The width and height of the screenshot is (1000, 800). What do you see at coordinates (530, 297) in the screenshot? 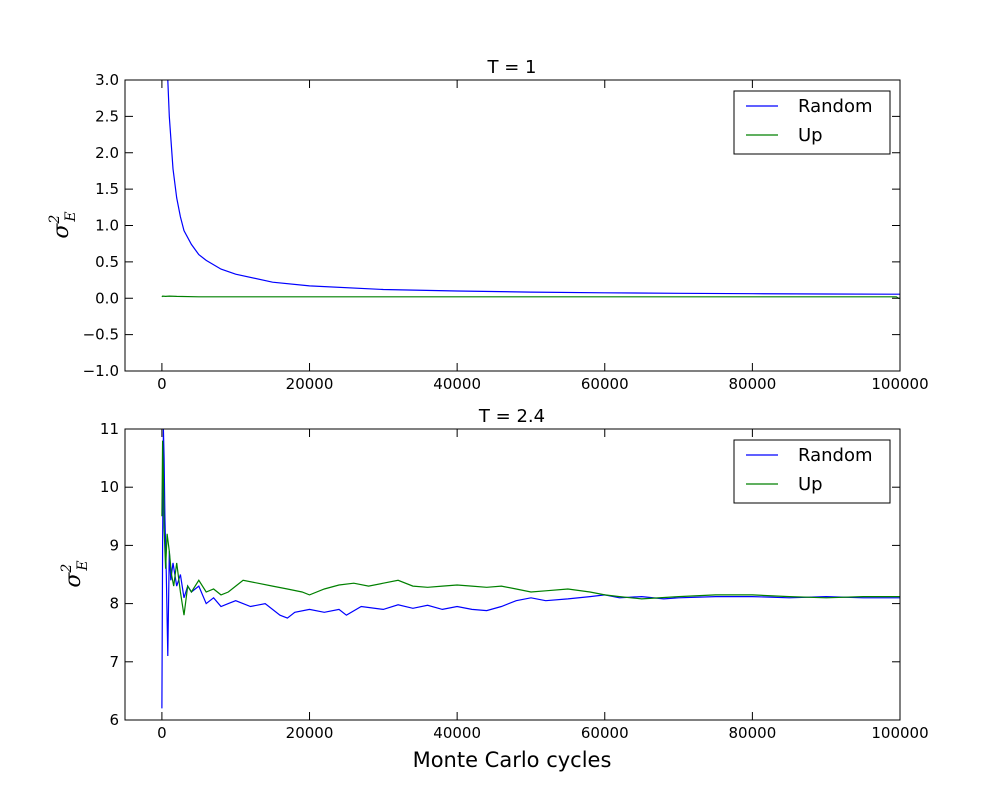
I see `series-line-up` at bounding box center [530, 297].